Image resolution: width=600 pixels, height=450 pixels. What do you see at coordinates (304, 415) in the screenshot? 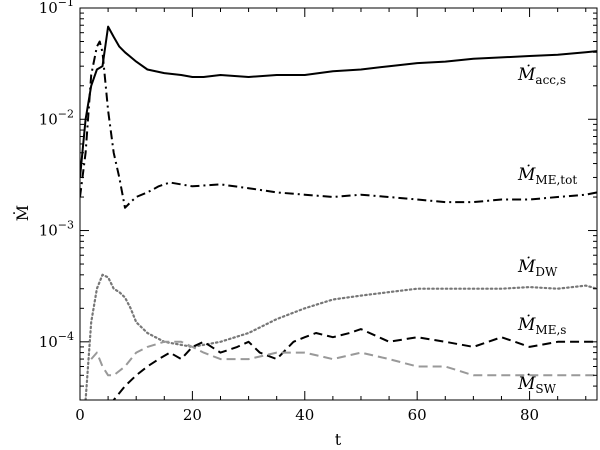
I see `x-tick-label: 40` at bounding box center [304, 415].